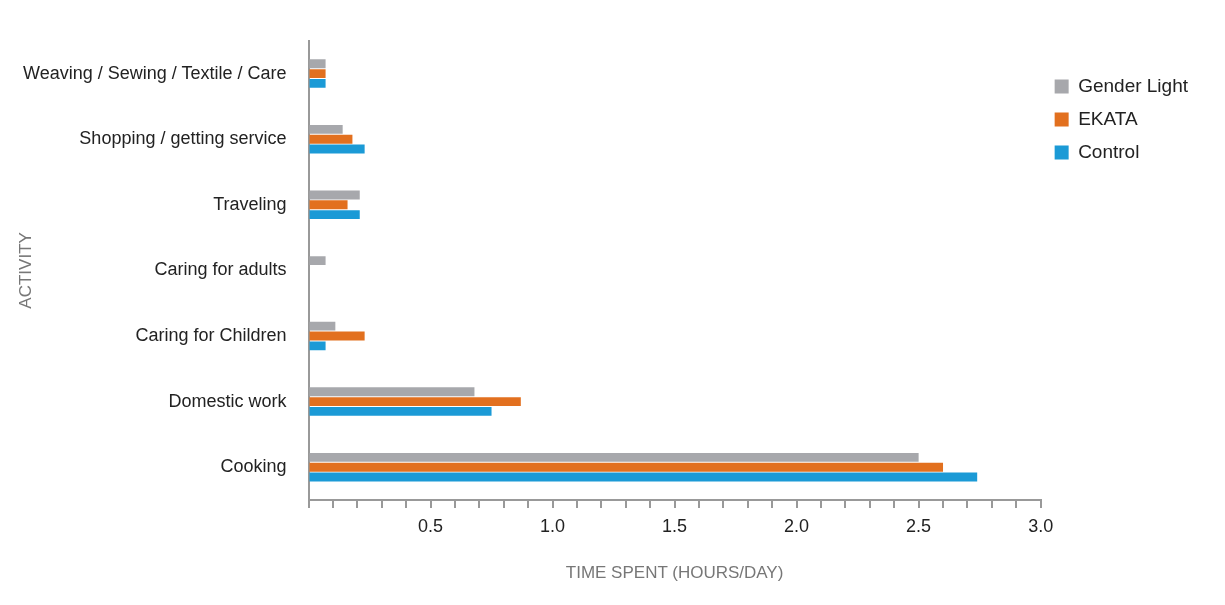  What do you see at coordinates (250, 203) in the screenshot?
I see `y-tick-label: Traveling` at bounding box center [250, 203].